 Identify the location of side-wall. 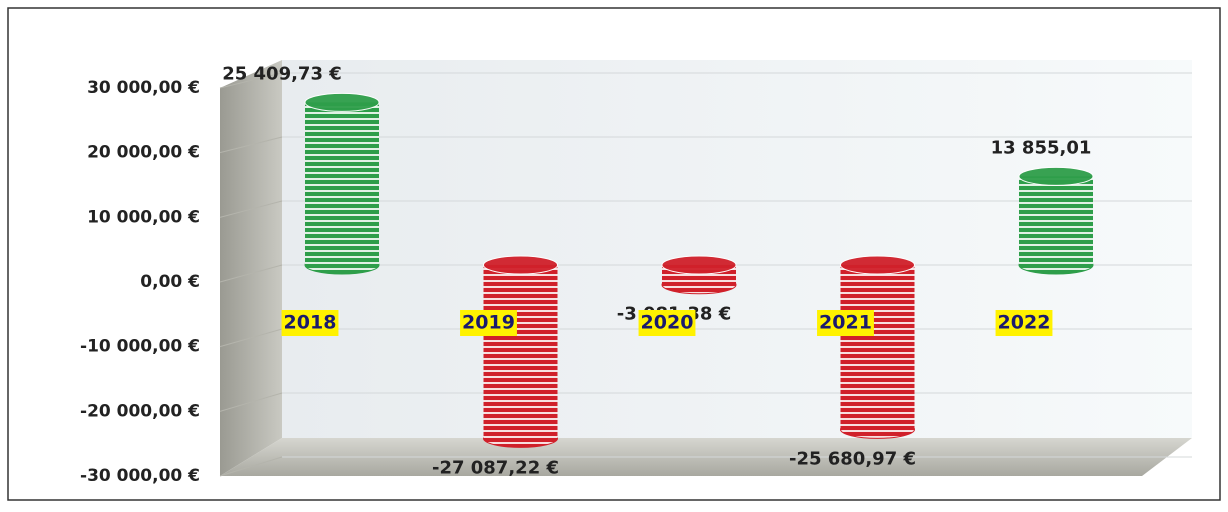
(251, 268).